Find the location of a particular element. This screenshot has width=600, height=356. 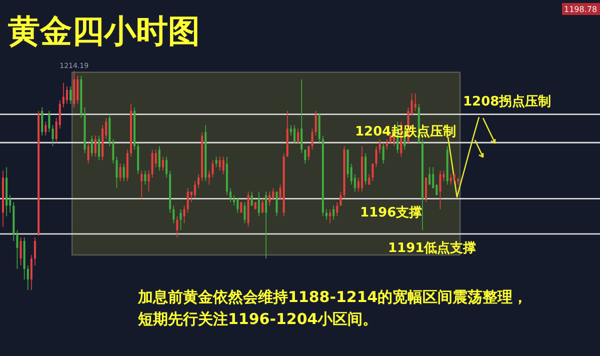

ref-line-label: 1191低点支撑 is located at coordinates (432, 248).